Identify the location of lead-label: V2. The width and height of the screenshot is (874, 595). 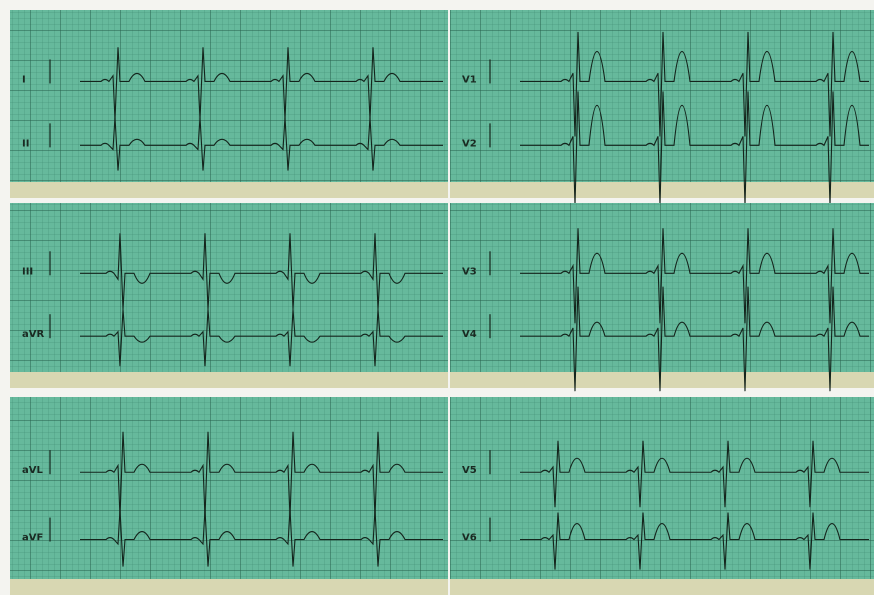
(469, 143).